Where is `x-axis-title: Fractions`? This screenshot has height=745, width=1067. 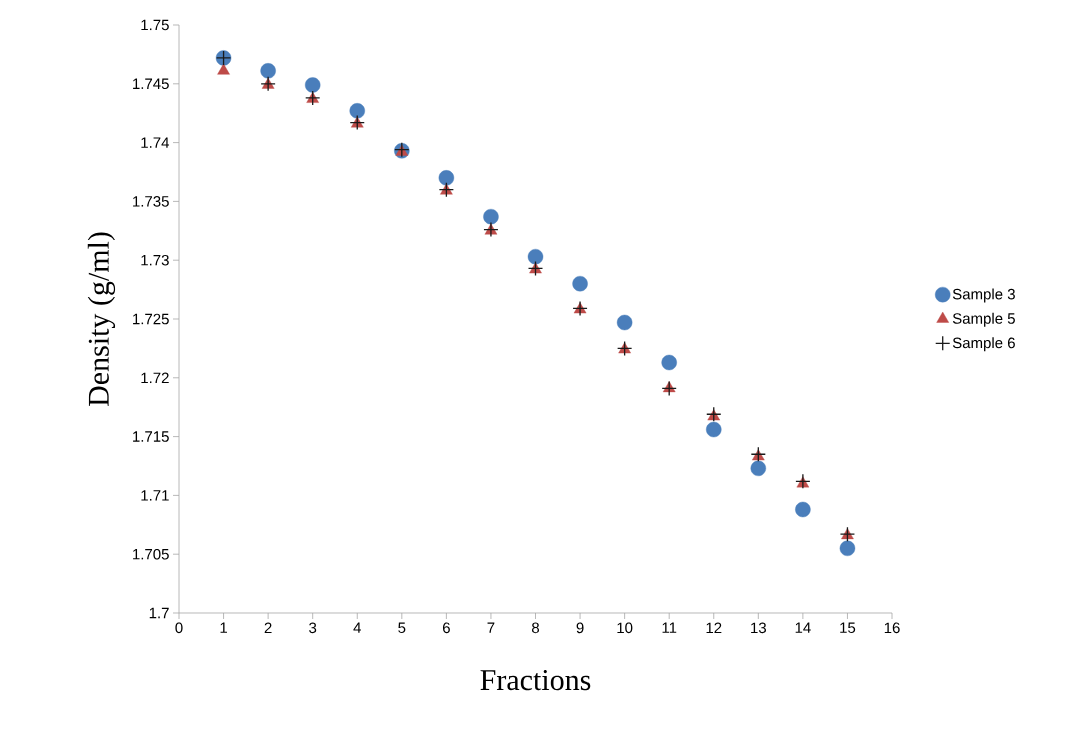
x-axis-title: Fractions is located at coordinates (535, 680).